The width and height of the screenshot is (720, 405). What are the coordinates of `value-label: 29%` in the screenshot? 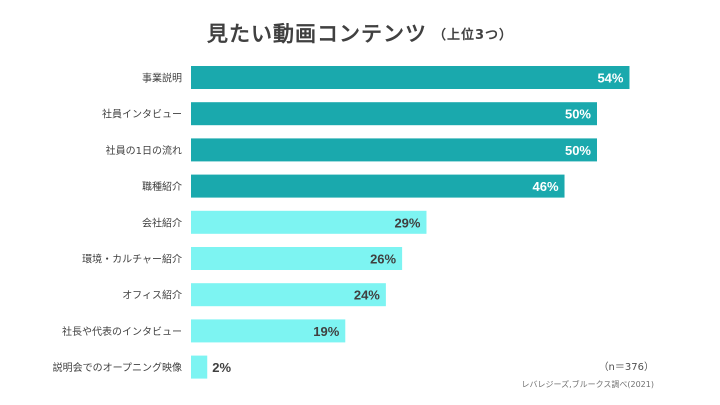 It's located at (407, 222).